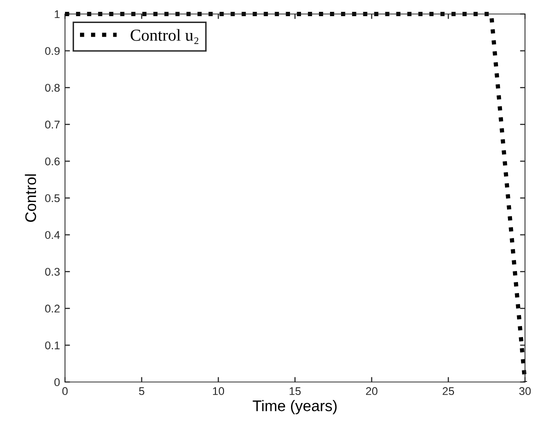 The height and width of the screenshot is (432, 536). I want to click on x-tick-label: 30, so click(525, 391).